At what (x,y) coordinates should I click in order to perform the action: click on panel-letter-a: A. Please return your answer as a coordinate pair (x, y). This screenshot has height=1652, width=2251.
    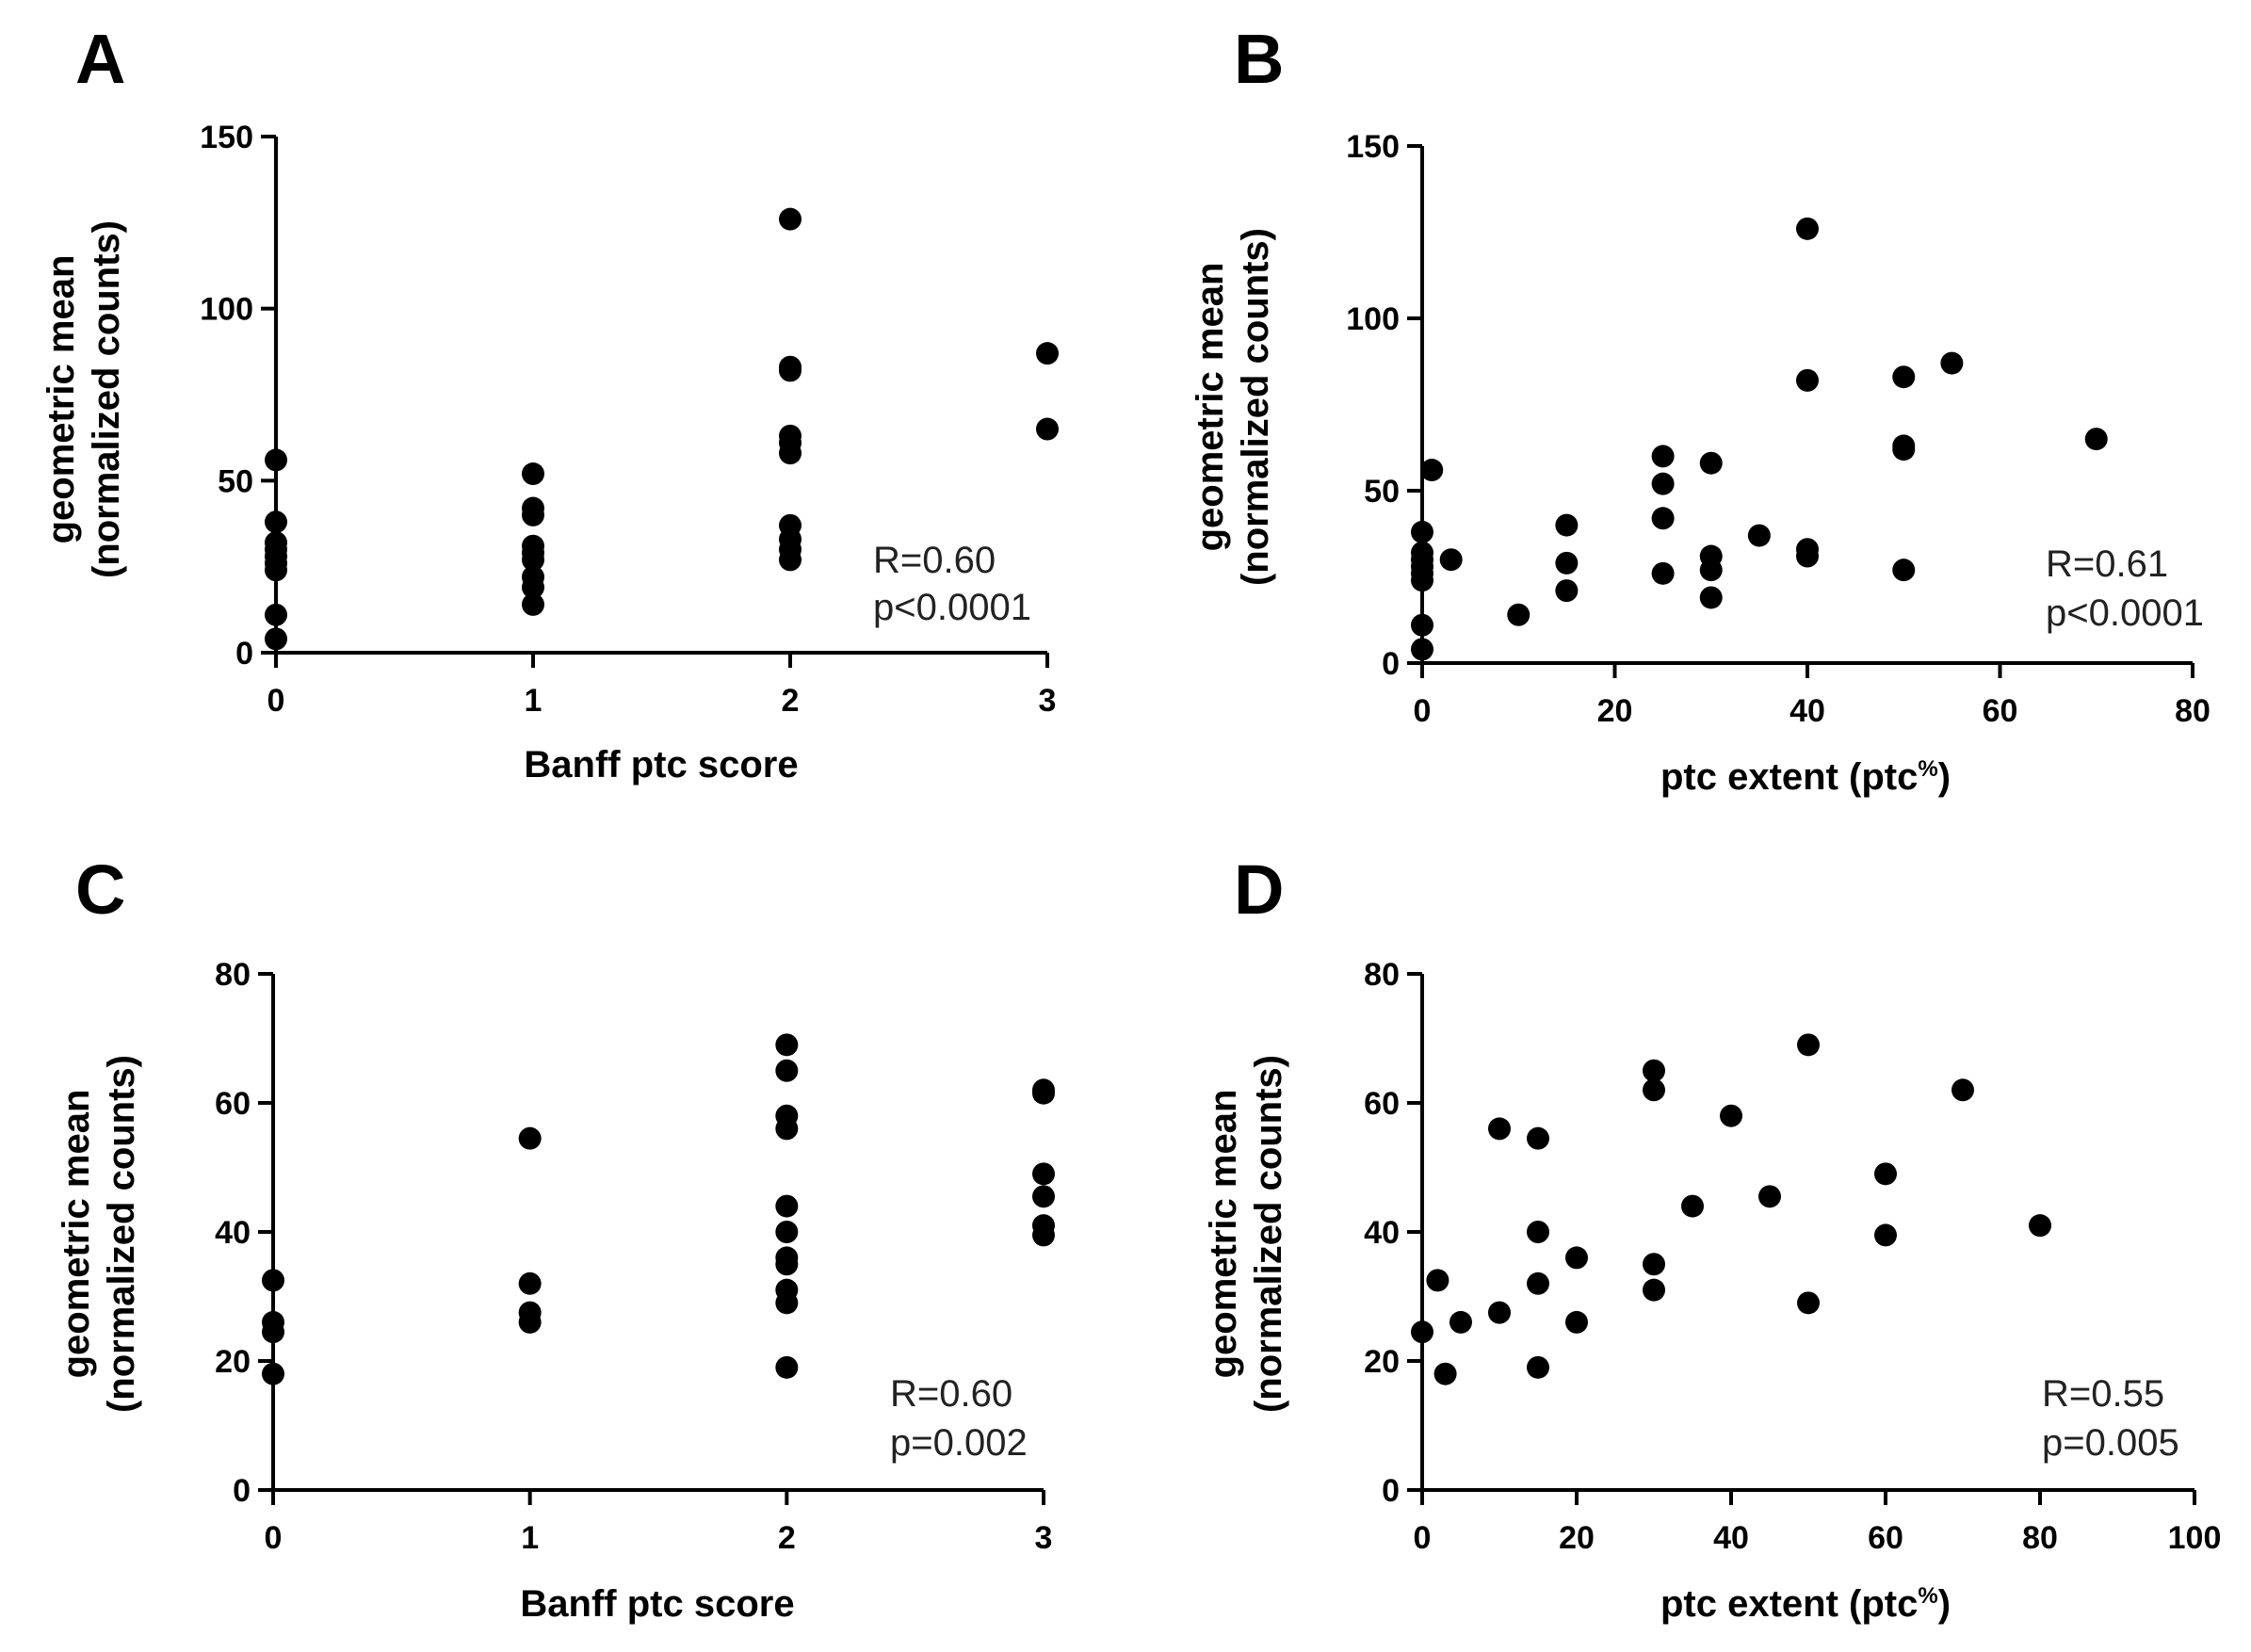
    Looking at the image, I should click on (100, 59).